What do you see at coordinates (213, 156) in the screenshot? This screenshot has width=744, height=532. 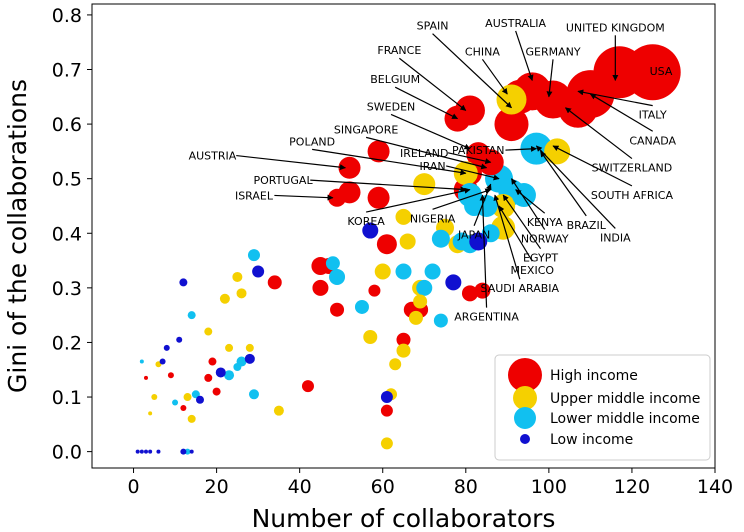 I see `country-label: AUSTRIA` at bounding box center [213, 156].